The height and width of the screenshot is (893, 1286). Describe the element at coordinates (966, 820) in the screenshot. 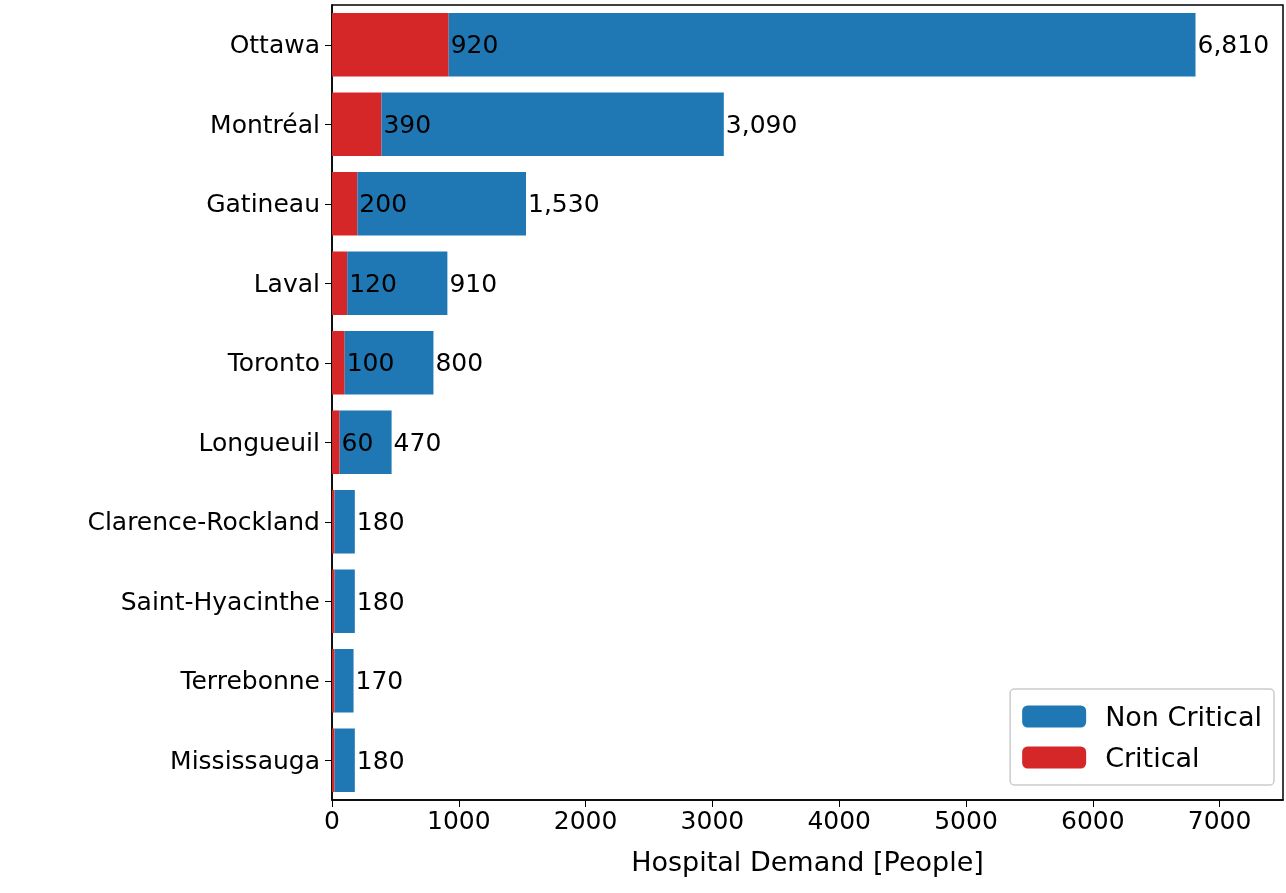

I see `x-tick-label: 5000` at that location.